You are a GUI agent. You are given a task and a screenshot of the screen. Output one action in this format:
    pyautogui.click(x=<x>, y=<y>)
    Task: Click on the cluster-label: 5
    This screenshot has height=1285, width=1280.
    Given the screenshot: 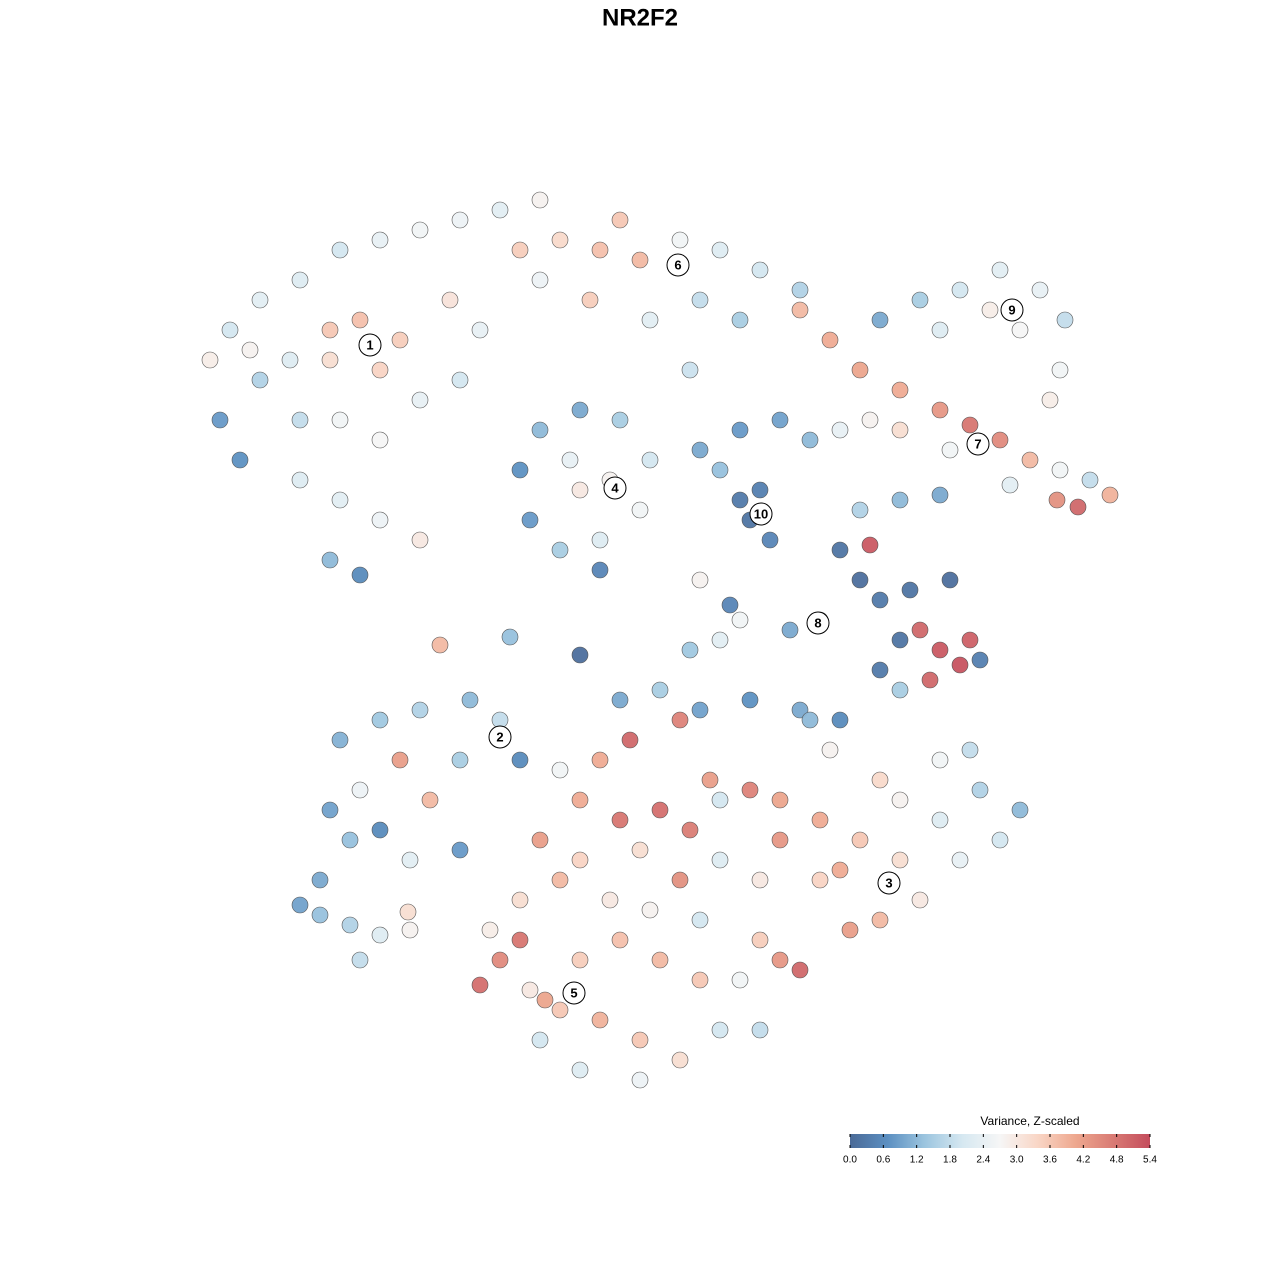 What is the action you would take?
    pyautogui.click(x=573, y=992)
    